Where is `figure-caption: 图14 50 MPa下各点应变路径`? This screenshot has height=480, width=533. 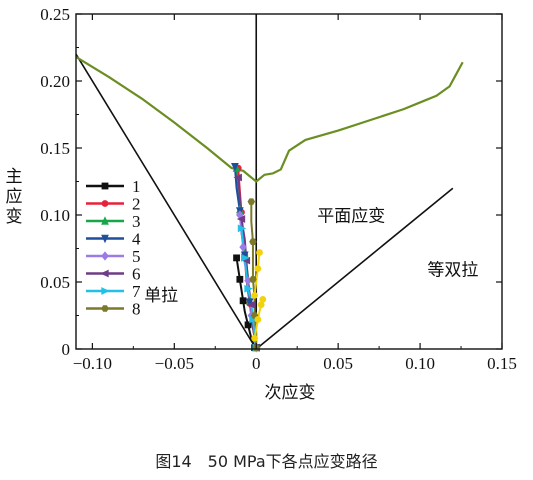
figure-caption: 图14 50 MPa下各点应变路径 is located at coordinates (266, 461).